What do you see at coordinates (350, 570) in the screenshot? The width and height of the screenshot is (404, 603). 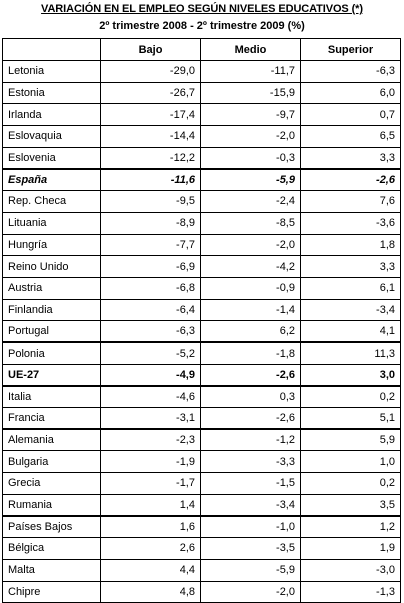 I see `superior-cell: -3,0` at bounding box center [350, 570].